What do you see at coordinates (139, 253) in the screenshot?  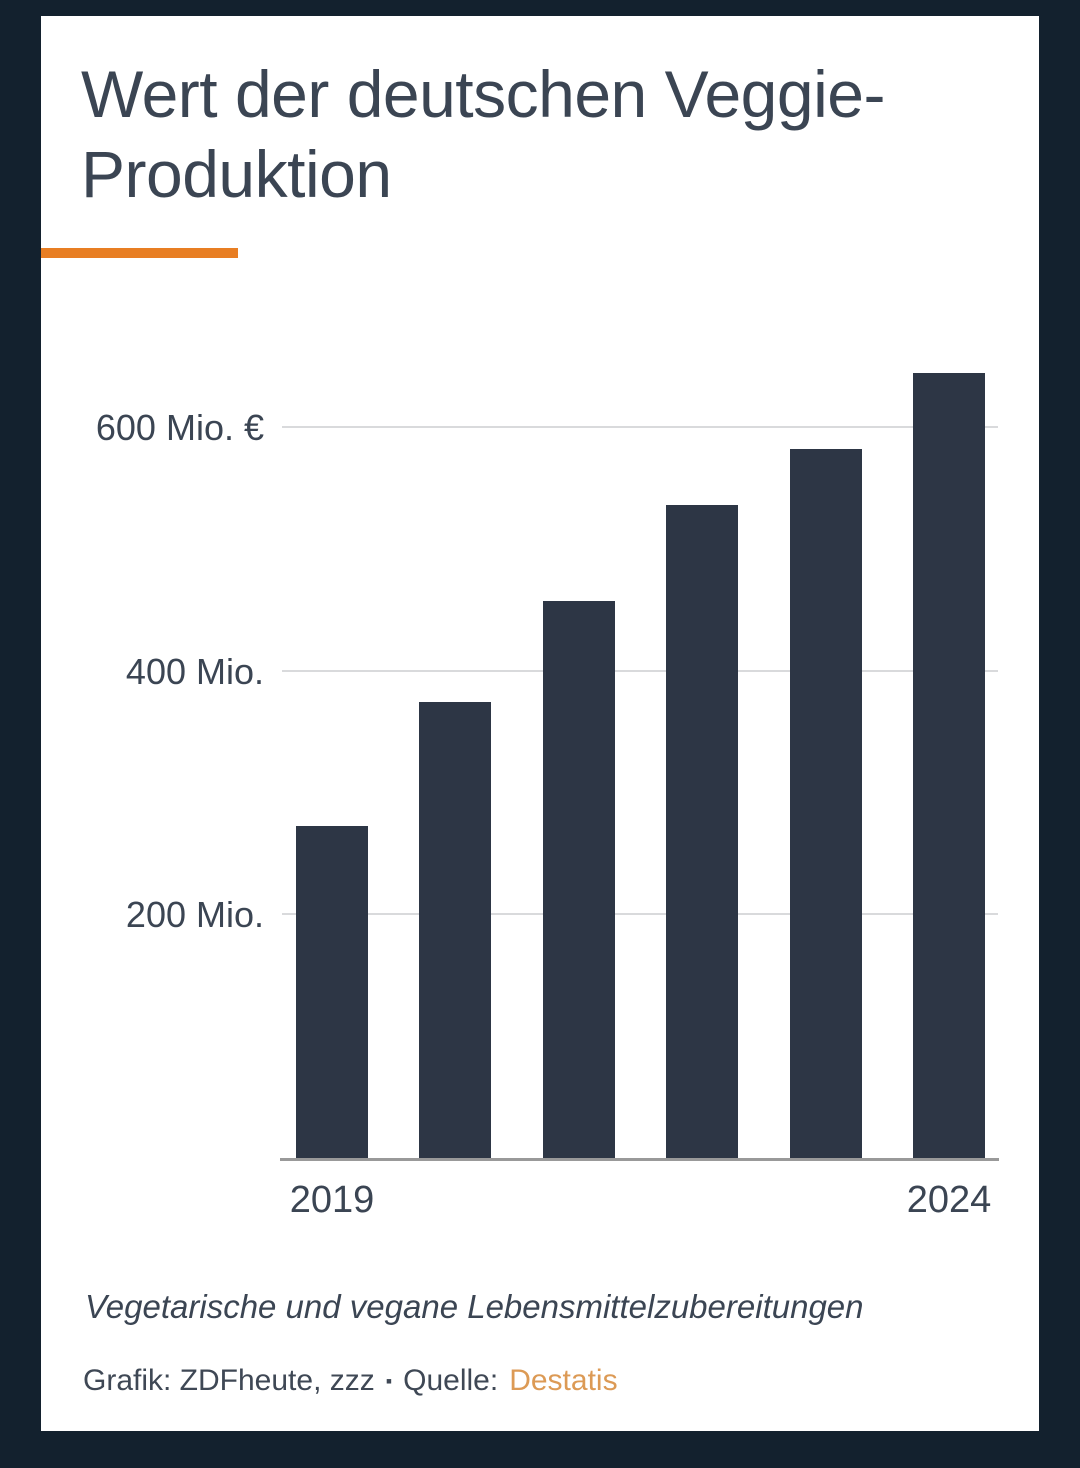 I see `title-accent-bar` at bounding box center [139, 253].